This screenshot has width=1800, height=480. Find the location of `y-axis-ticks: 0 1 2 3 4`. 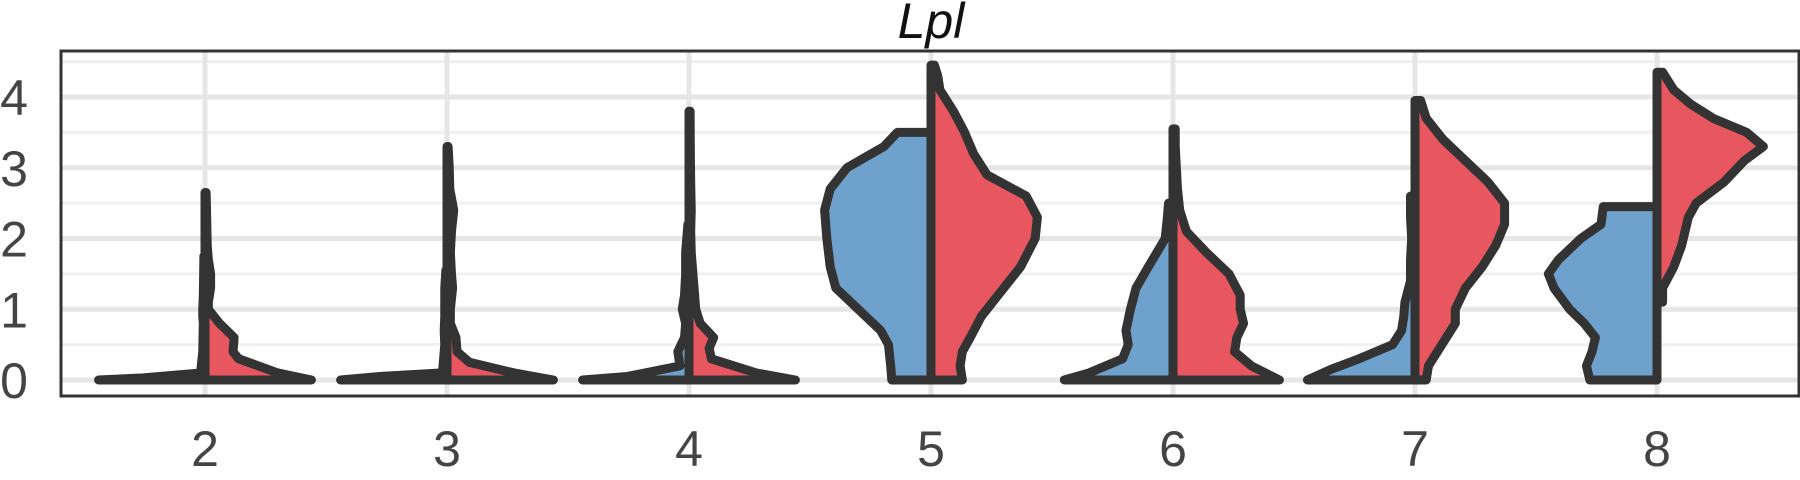

y-axis-ticks: 0 1 2 3 4 is located at coordinates (14, 239).